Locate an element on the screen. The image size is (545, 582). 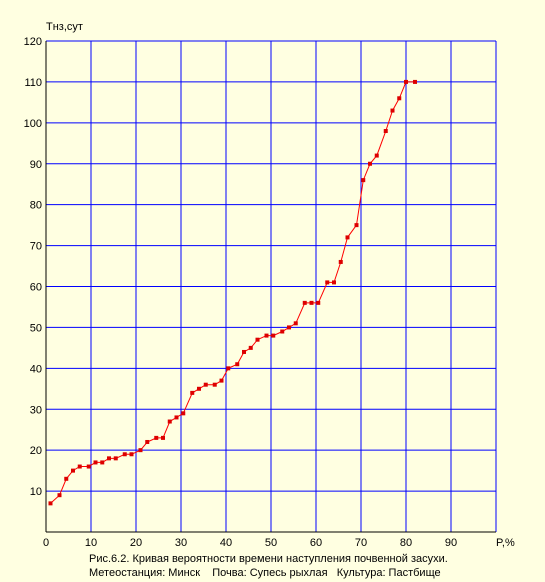
caption-soil: Почва: Супесь рыхлая is located at coordinates (270, 573).